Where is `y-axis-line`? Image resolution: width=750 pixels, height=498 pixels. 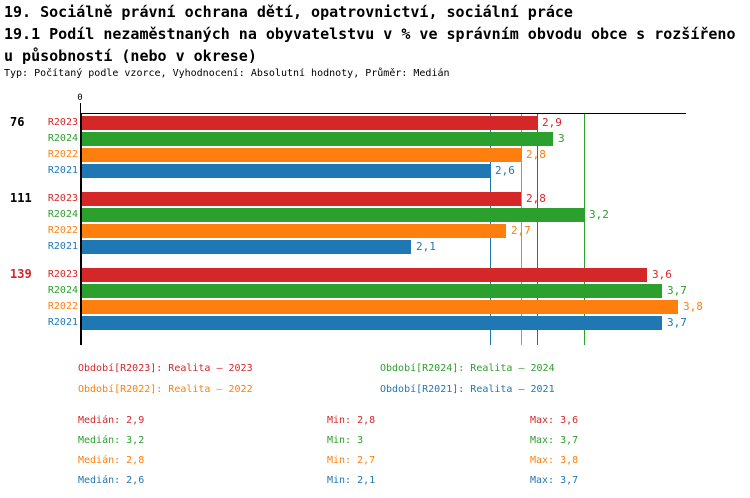
y-axis-line is located at coordinates (81, 229).